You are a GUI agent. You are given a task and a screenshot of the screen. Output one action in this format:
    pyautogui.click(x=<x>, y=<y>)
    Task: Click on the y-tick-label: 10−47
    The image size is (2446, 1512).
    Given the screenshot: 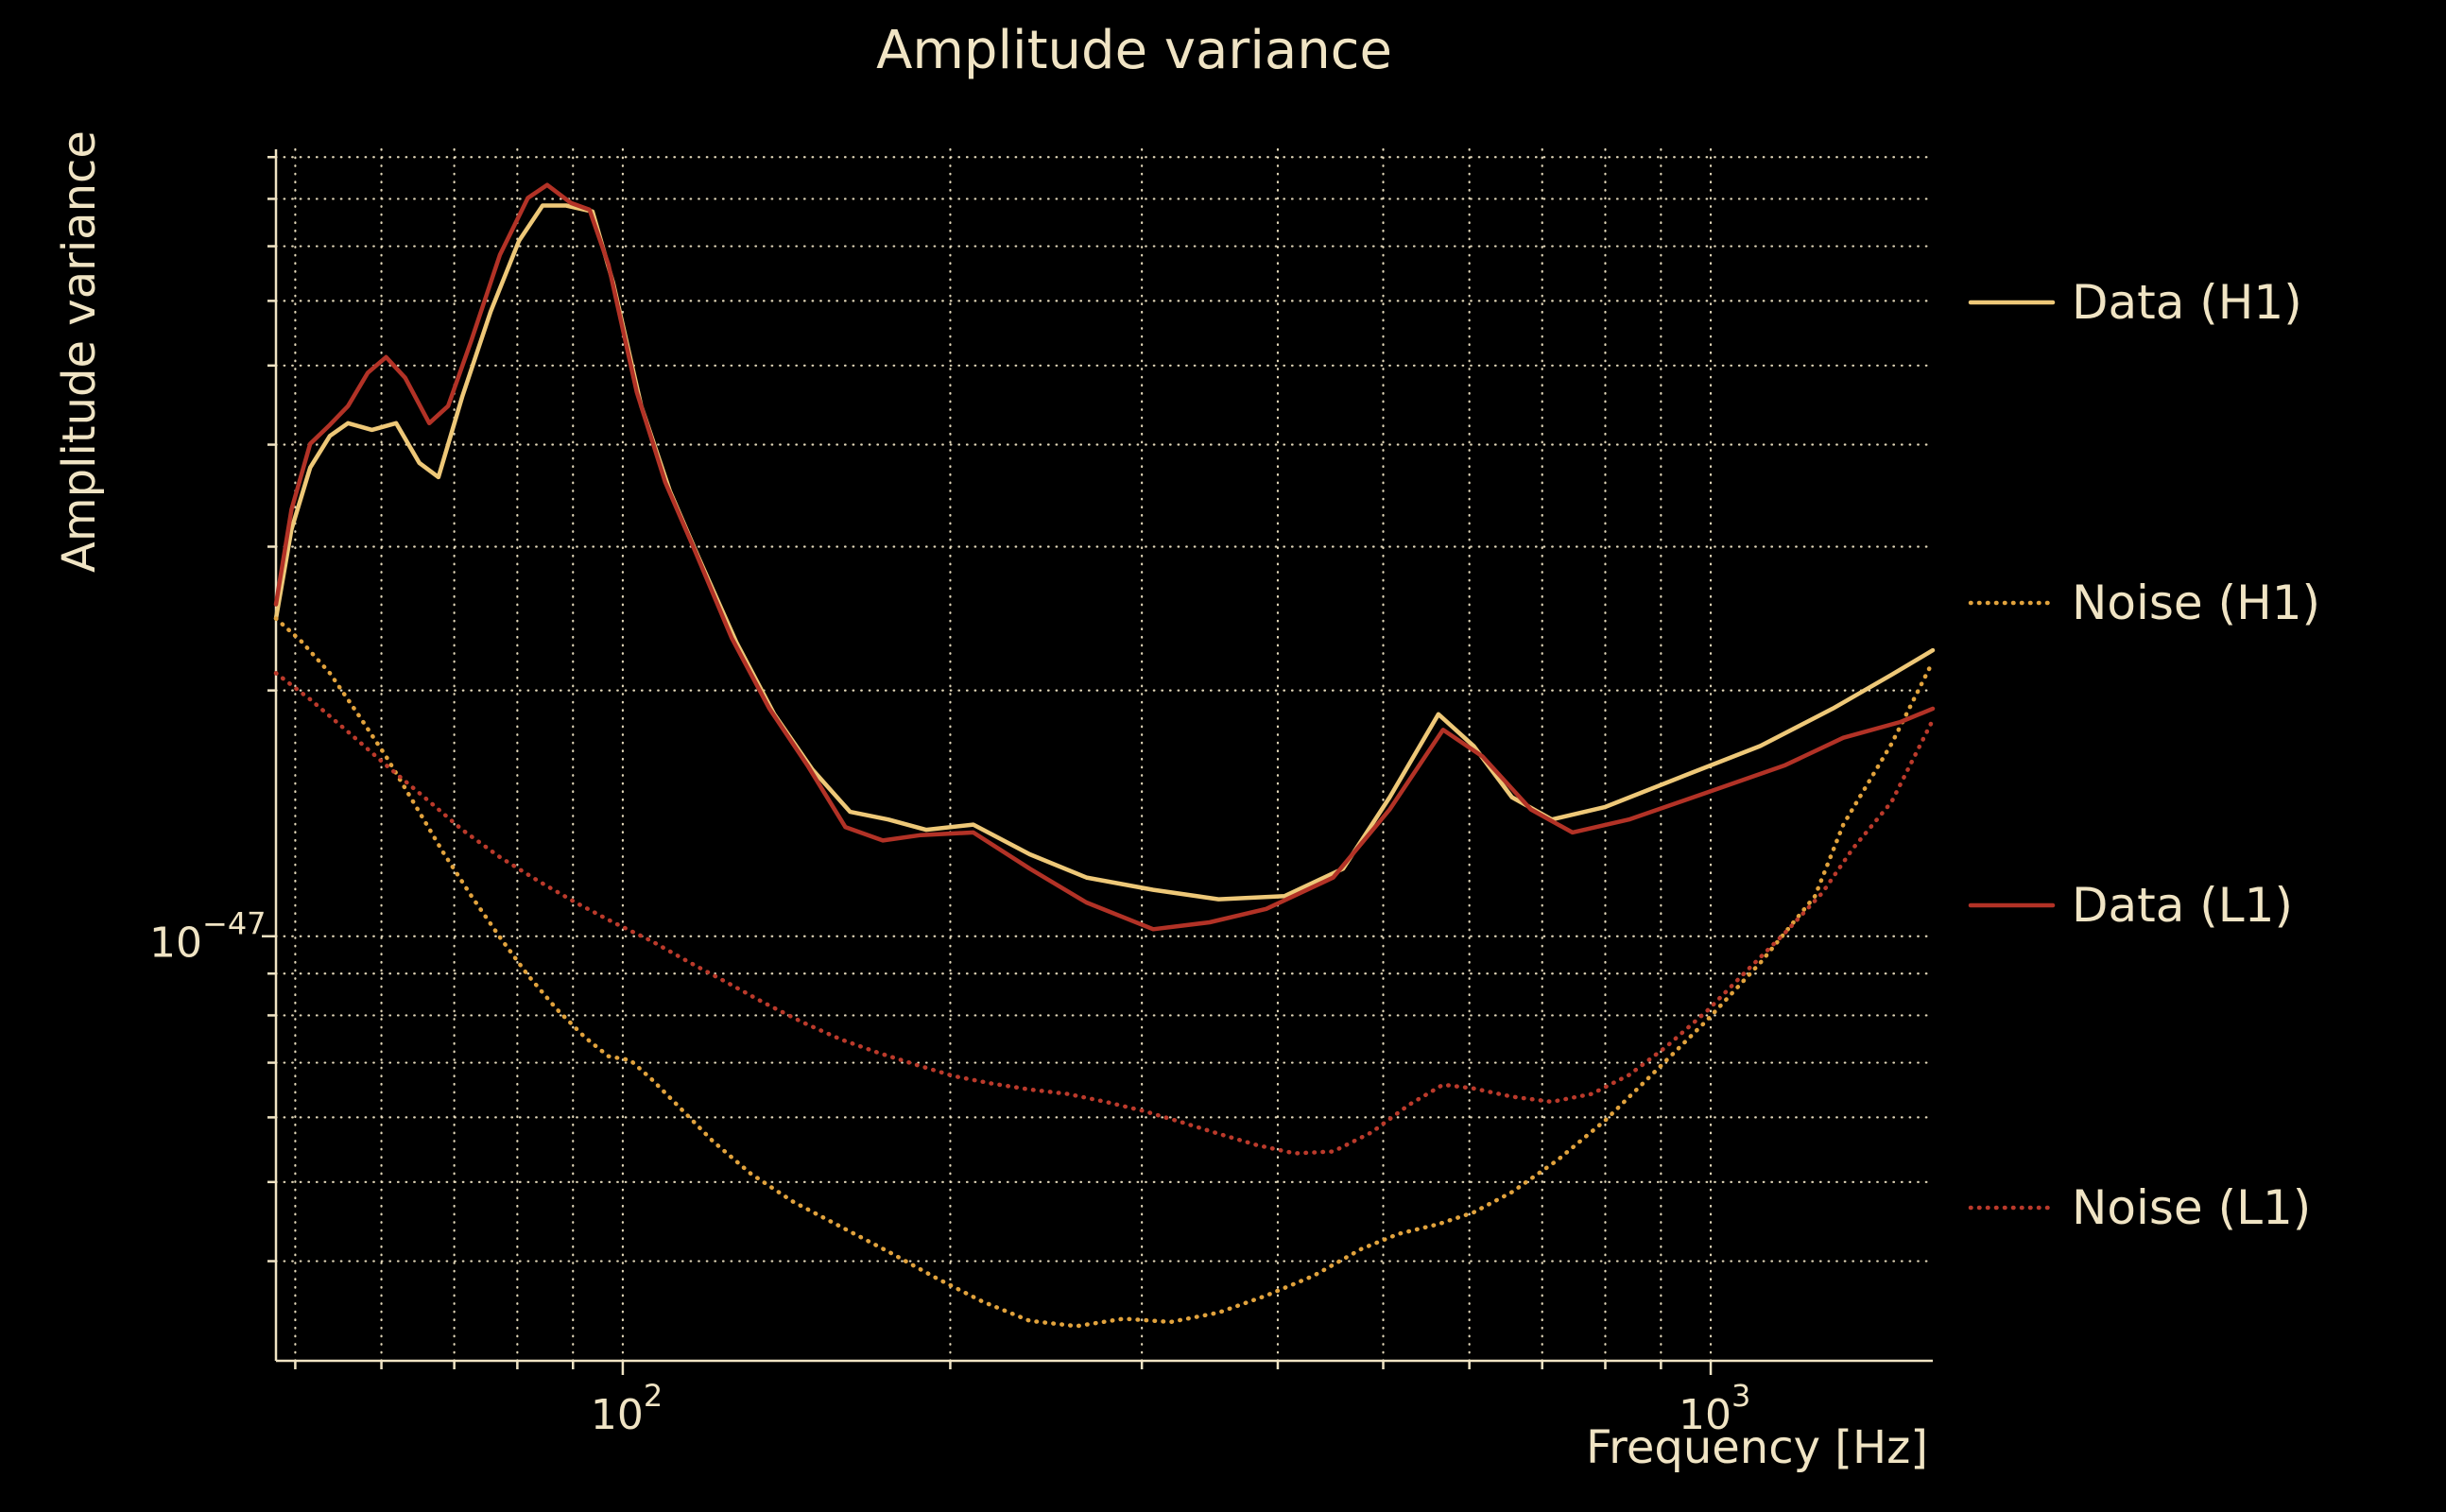 What is the action you would take?
    pyautogui.click(x=208, y=937)
    